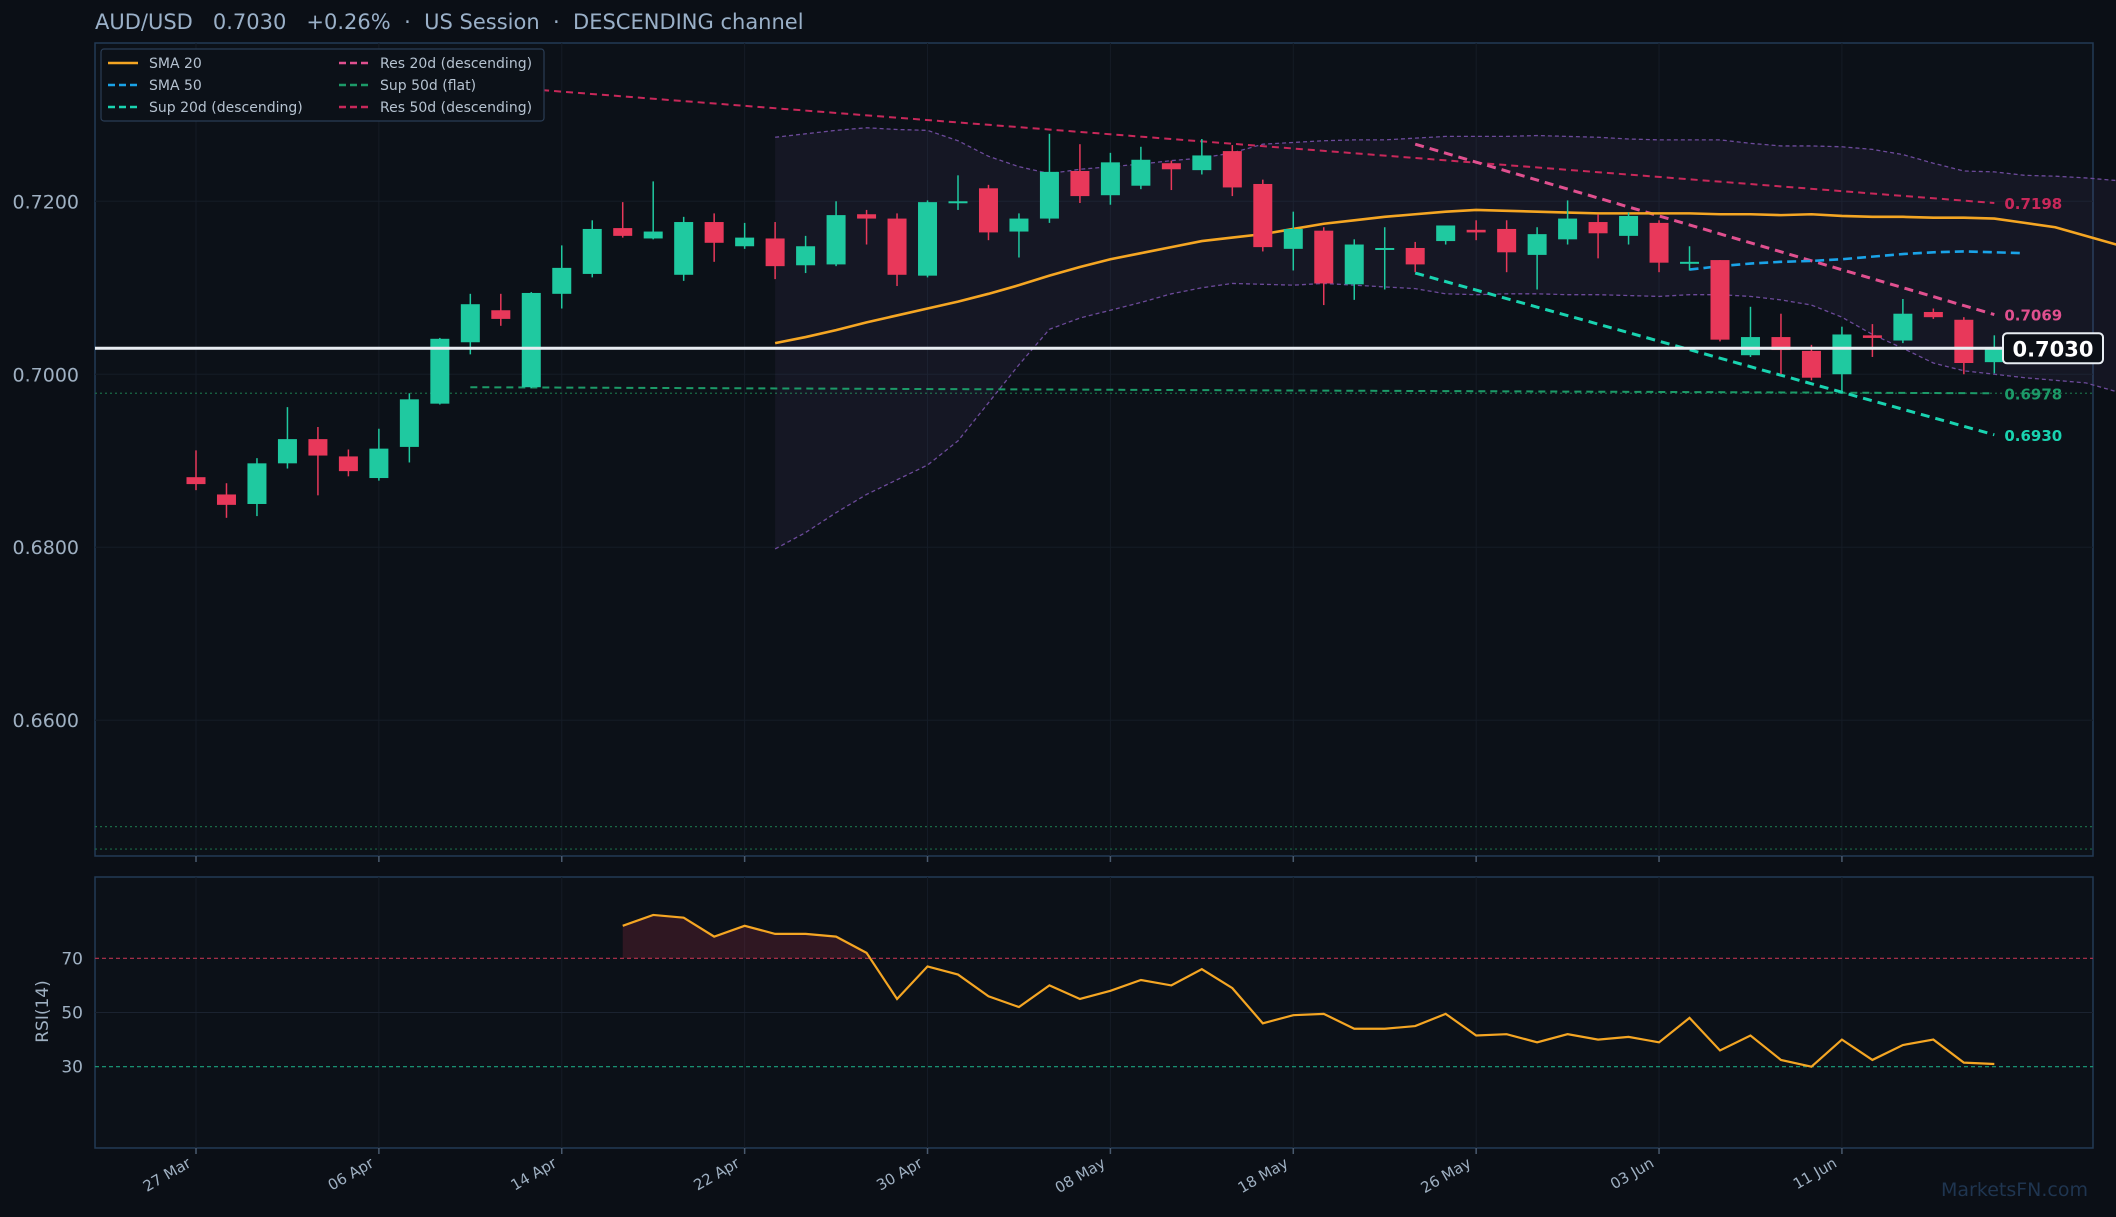  I want to click on x-tick-label: 22 Apr, so click(717, 1173).